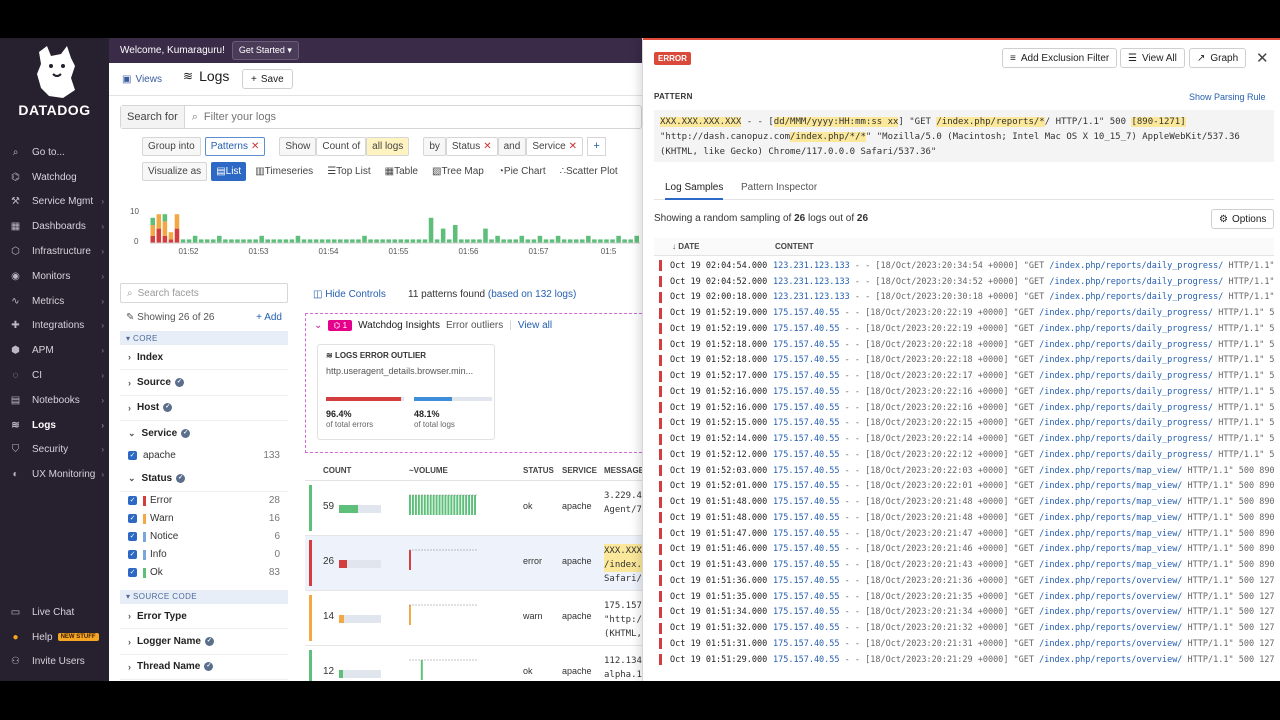  What do you see at coordinates (54, 301) in the screenshot?
I see `sidebar-item-metrics: ∿ Metrics ›` at bounding box center [54, 301].